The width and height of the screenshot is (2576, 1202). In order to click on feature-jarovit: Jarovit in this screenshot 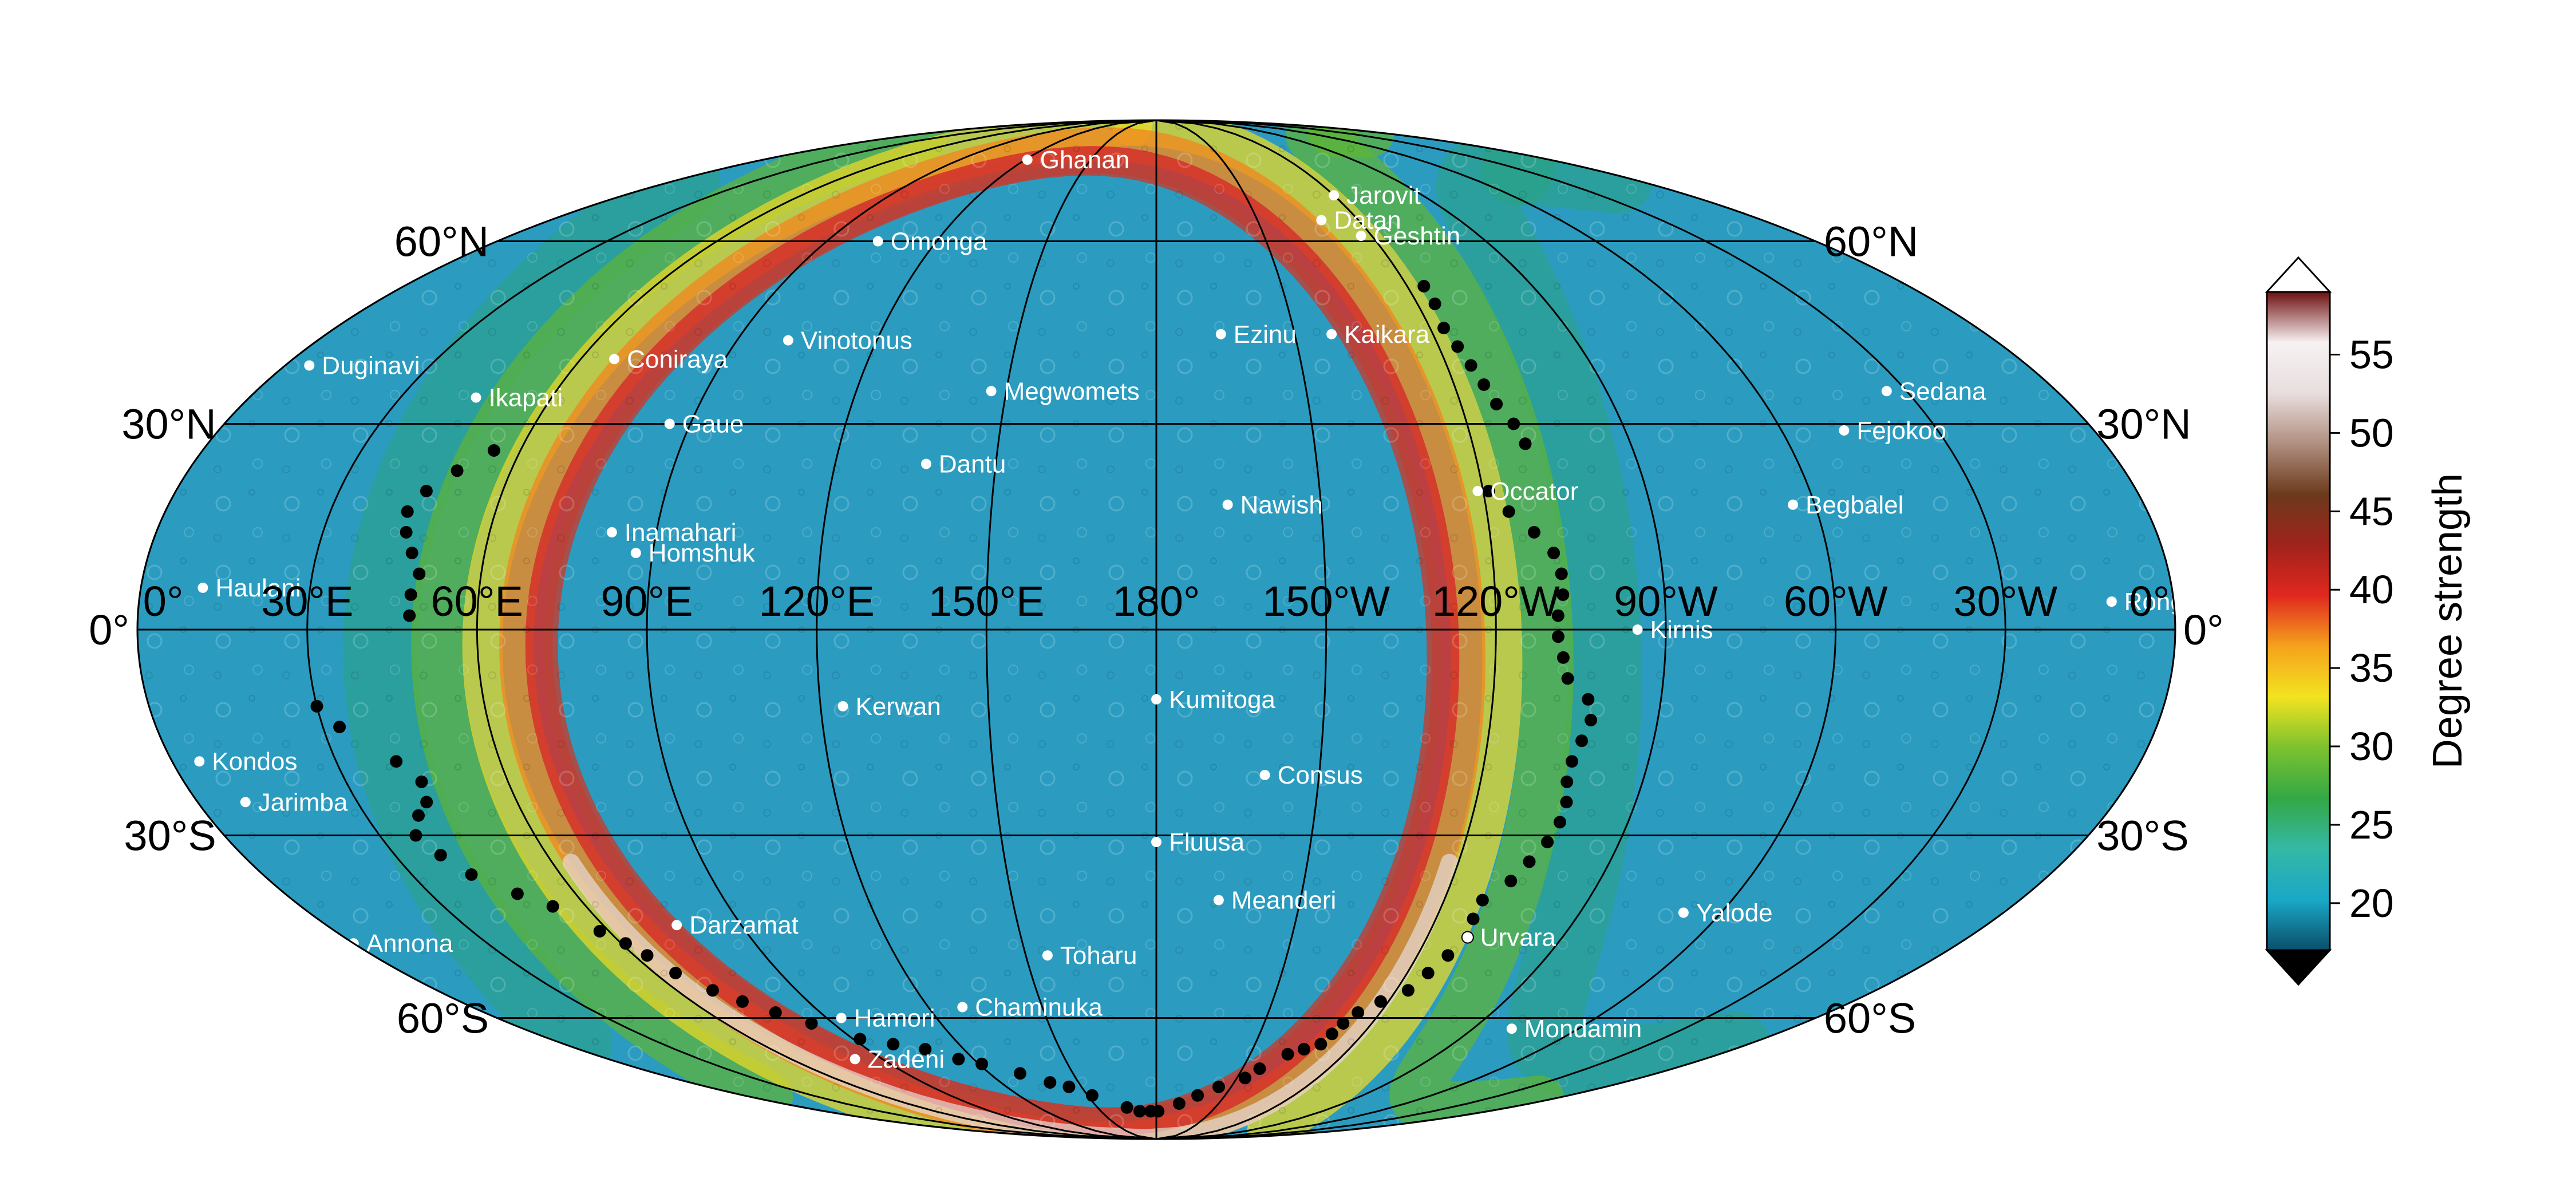, I will do `click(1375, 195)`.